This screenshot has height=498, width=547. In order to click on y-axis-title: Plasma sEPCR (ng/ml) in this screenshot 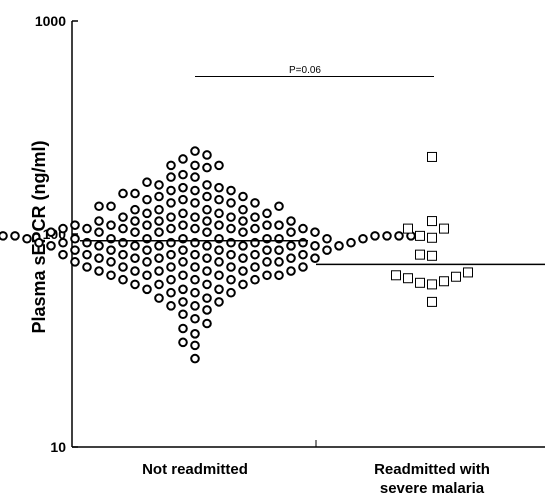, I will do `click(39, 236)`.